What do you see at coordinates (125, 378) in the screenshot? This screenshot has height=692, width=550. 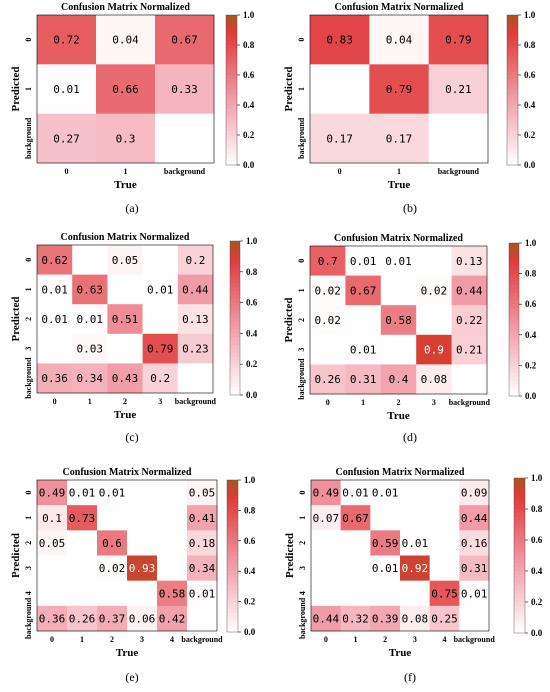 I see `panel-c-cell-value: 0.43` at bounding box center [125, 378].